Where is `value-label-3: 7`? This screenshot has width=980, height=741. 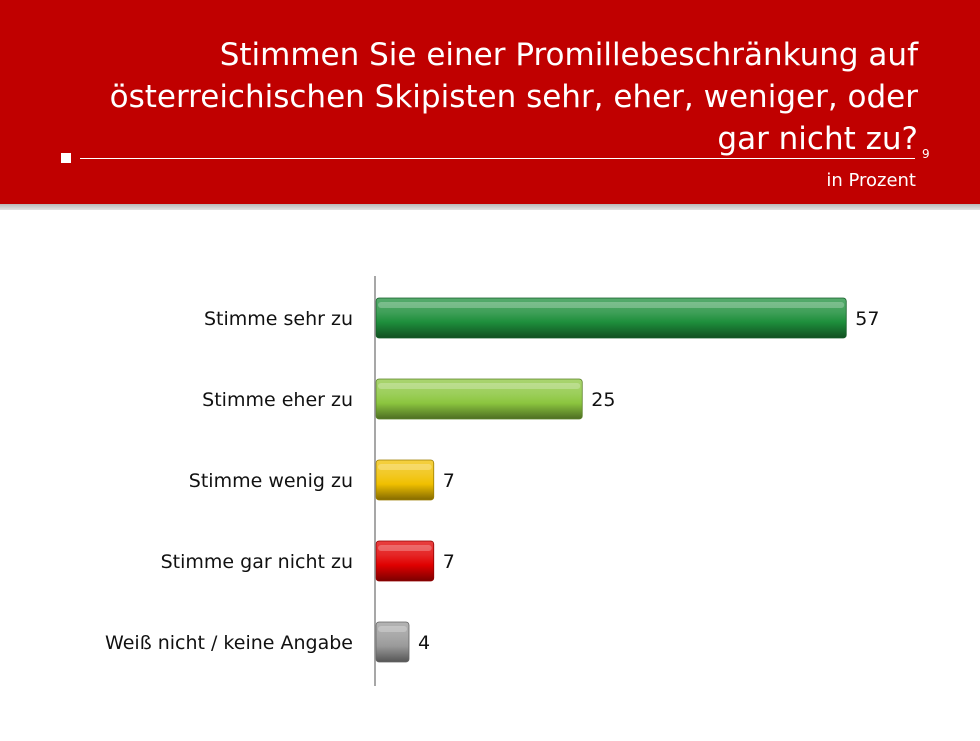
value-label-3: 7 is located at coordinates (449, 481).